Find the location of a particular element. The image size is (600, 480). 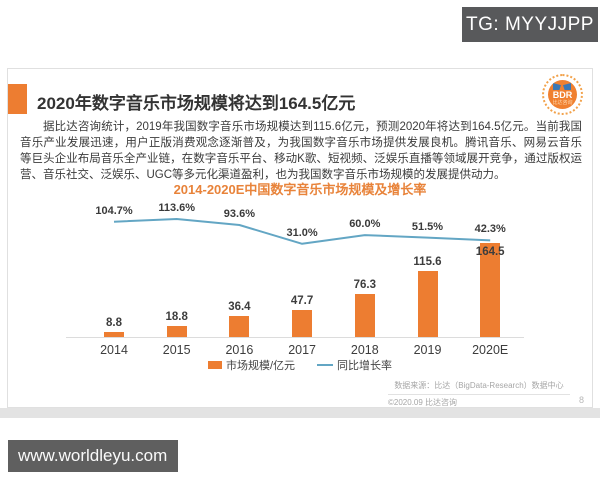

growth-rate-label: 93.6% is located at coordinates (239, 214).